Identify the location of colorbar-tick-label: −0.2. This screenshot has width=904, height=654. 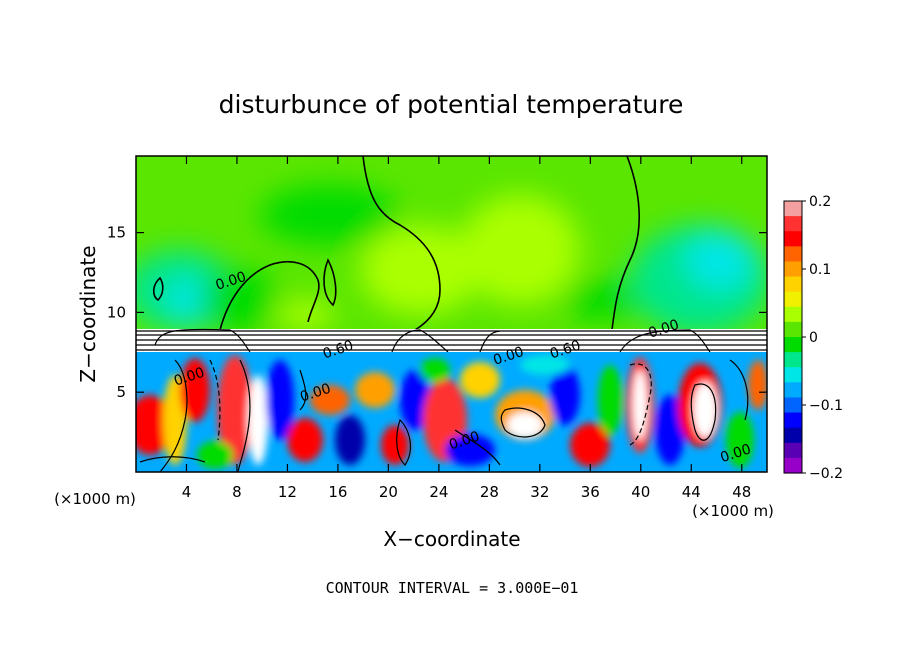
(826, 474).